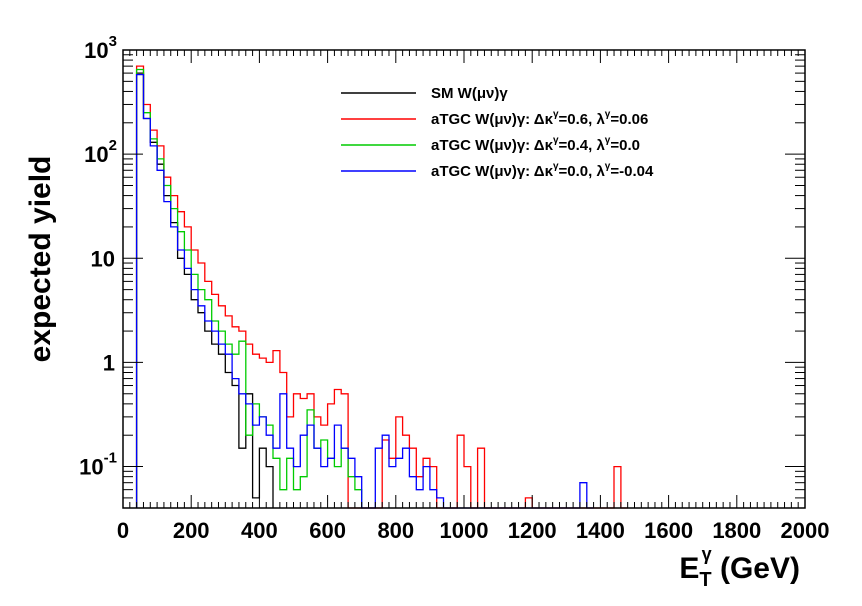 Image resolution: width=862 pixels, height=606 pixels. Describe the element at coordinates (123, 530) in the screenshot. I see `x-tick-label-0: 0` at that location.